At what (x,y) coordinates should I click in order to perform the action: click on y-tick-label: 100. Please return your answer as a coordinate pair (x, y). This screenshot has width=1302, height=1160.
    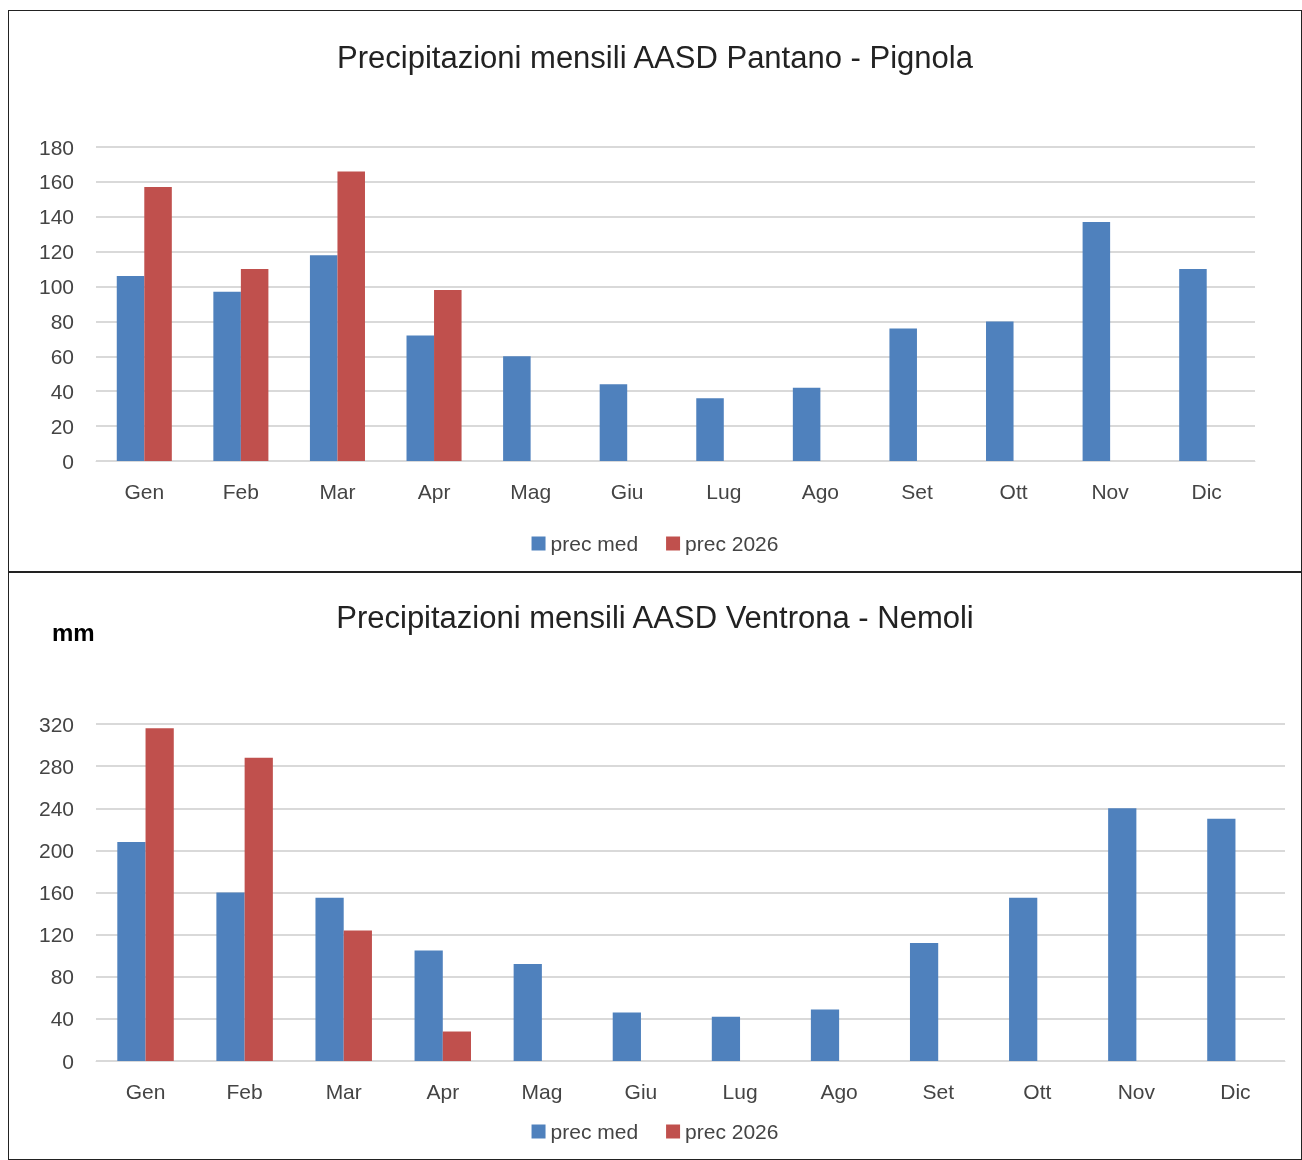
    Looking at the image, I should click on (56, 287).